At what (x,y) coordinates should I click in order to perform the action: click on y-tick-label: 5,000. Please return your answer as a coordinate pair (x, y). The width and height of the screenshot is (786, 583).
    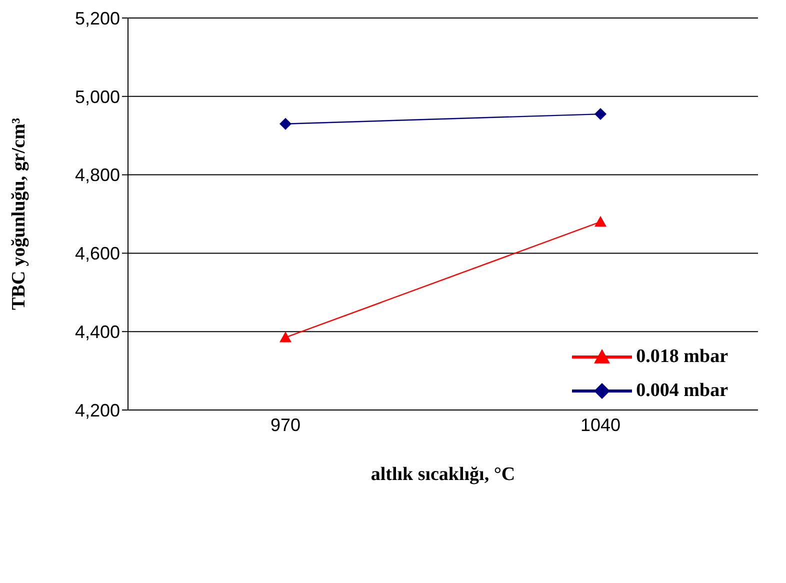
    Looking at the image, I should click on (97, 96).